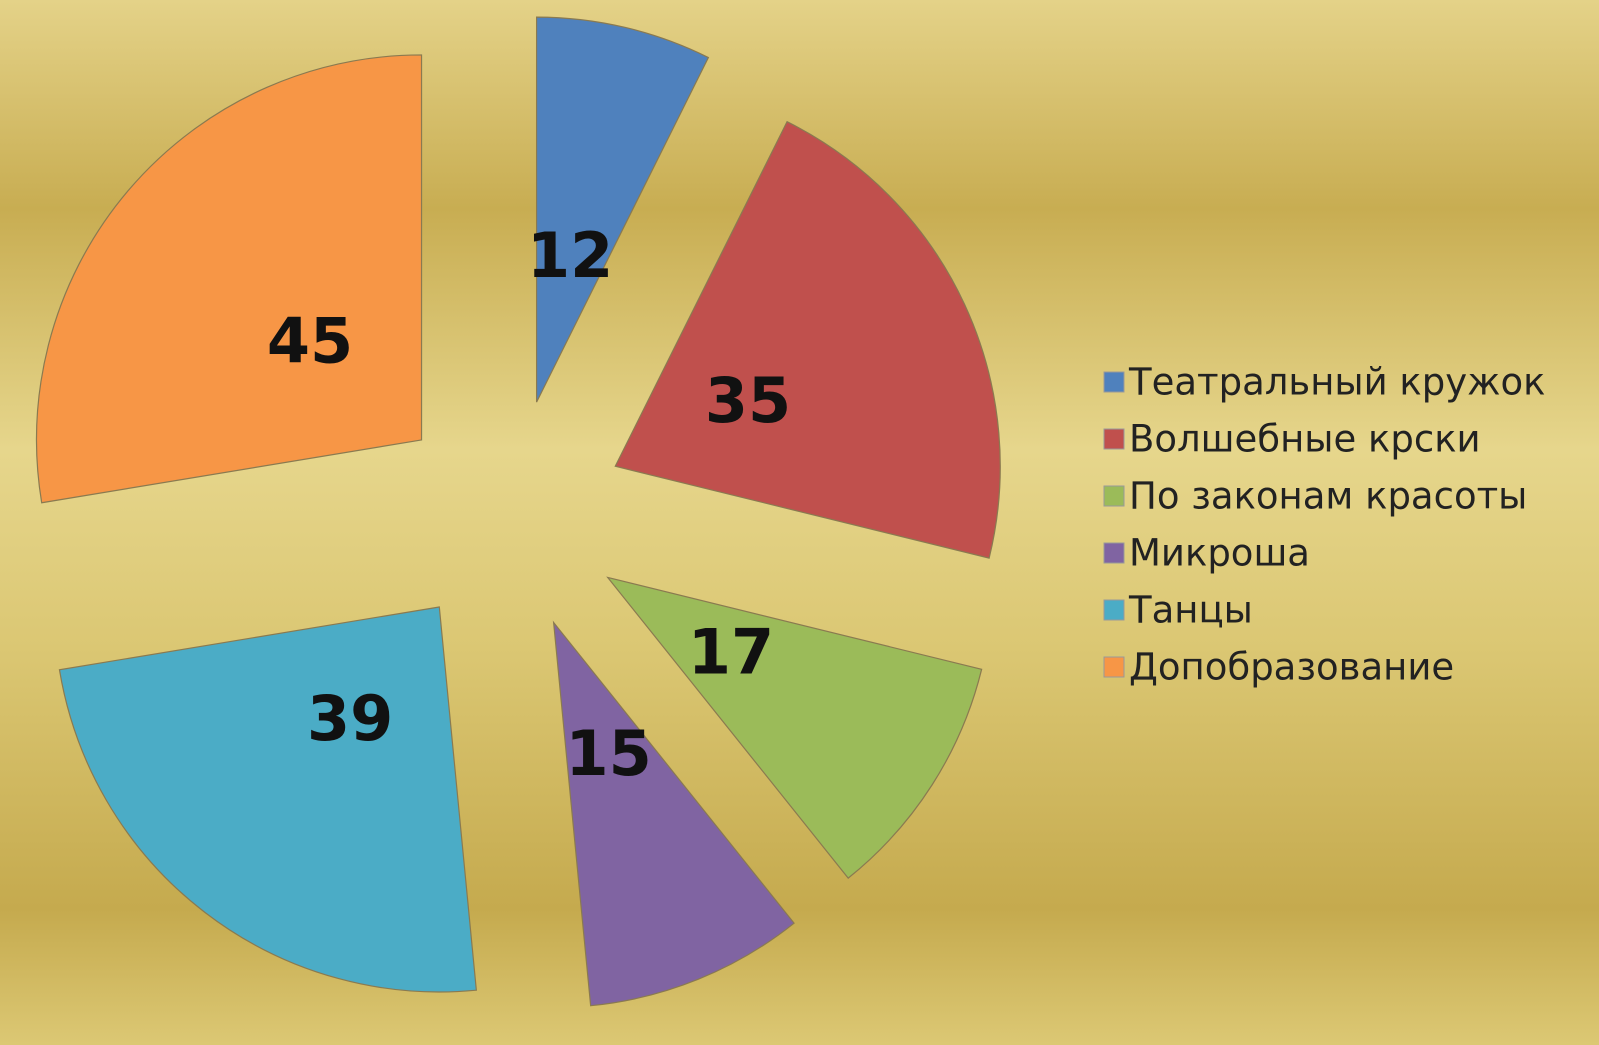 This screenshot has width=1599, height=1045. I want to click on data-label: 35, so click(748, 400).